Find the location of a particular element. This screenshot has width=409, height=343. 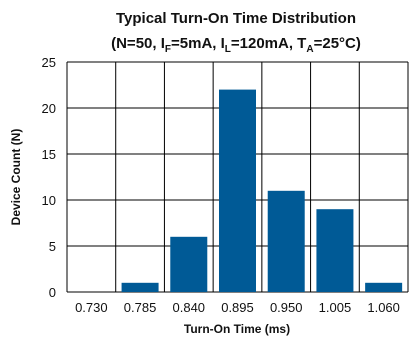

y-tick-labels: 0 5 10 15 20 25 is located at coordinates (49, 177).